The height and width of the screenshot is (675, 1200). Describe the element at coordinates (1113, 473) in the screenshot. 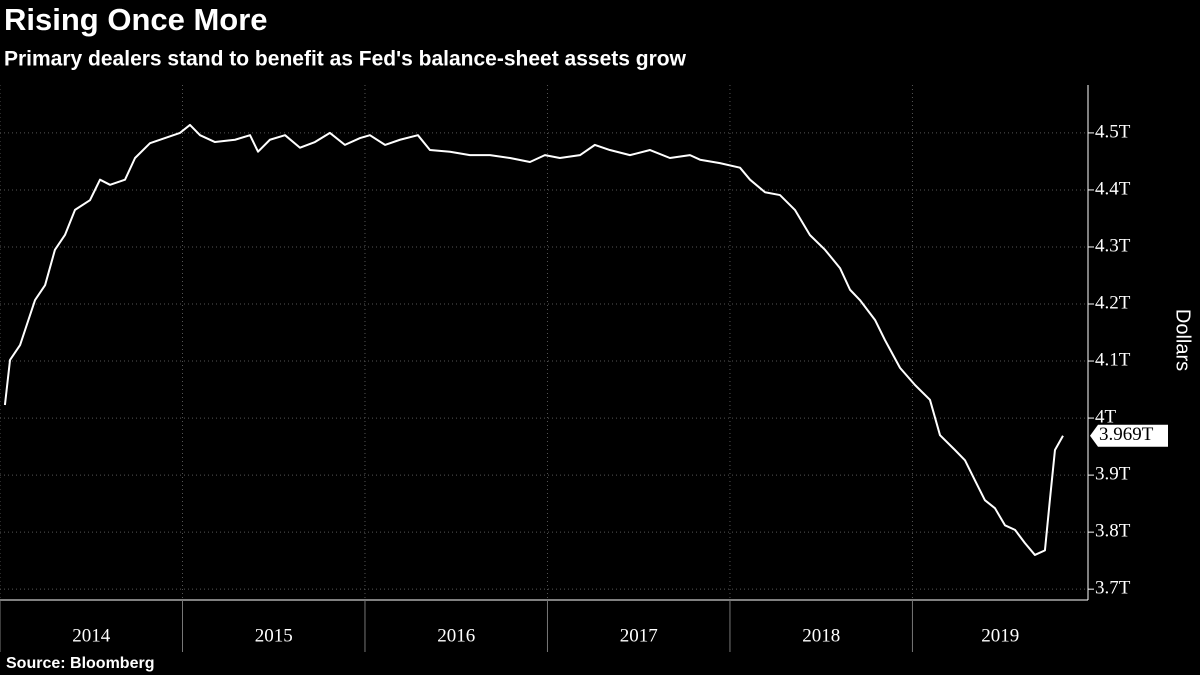

I see `y-tick-label: 3.9T` at that location.